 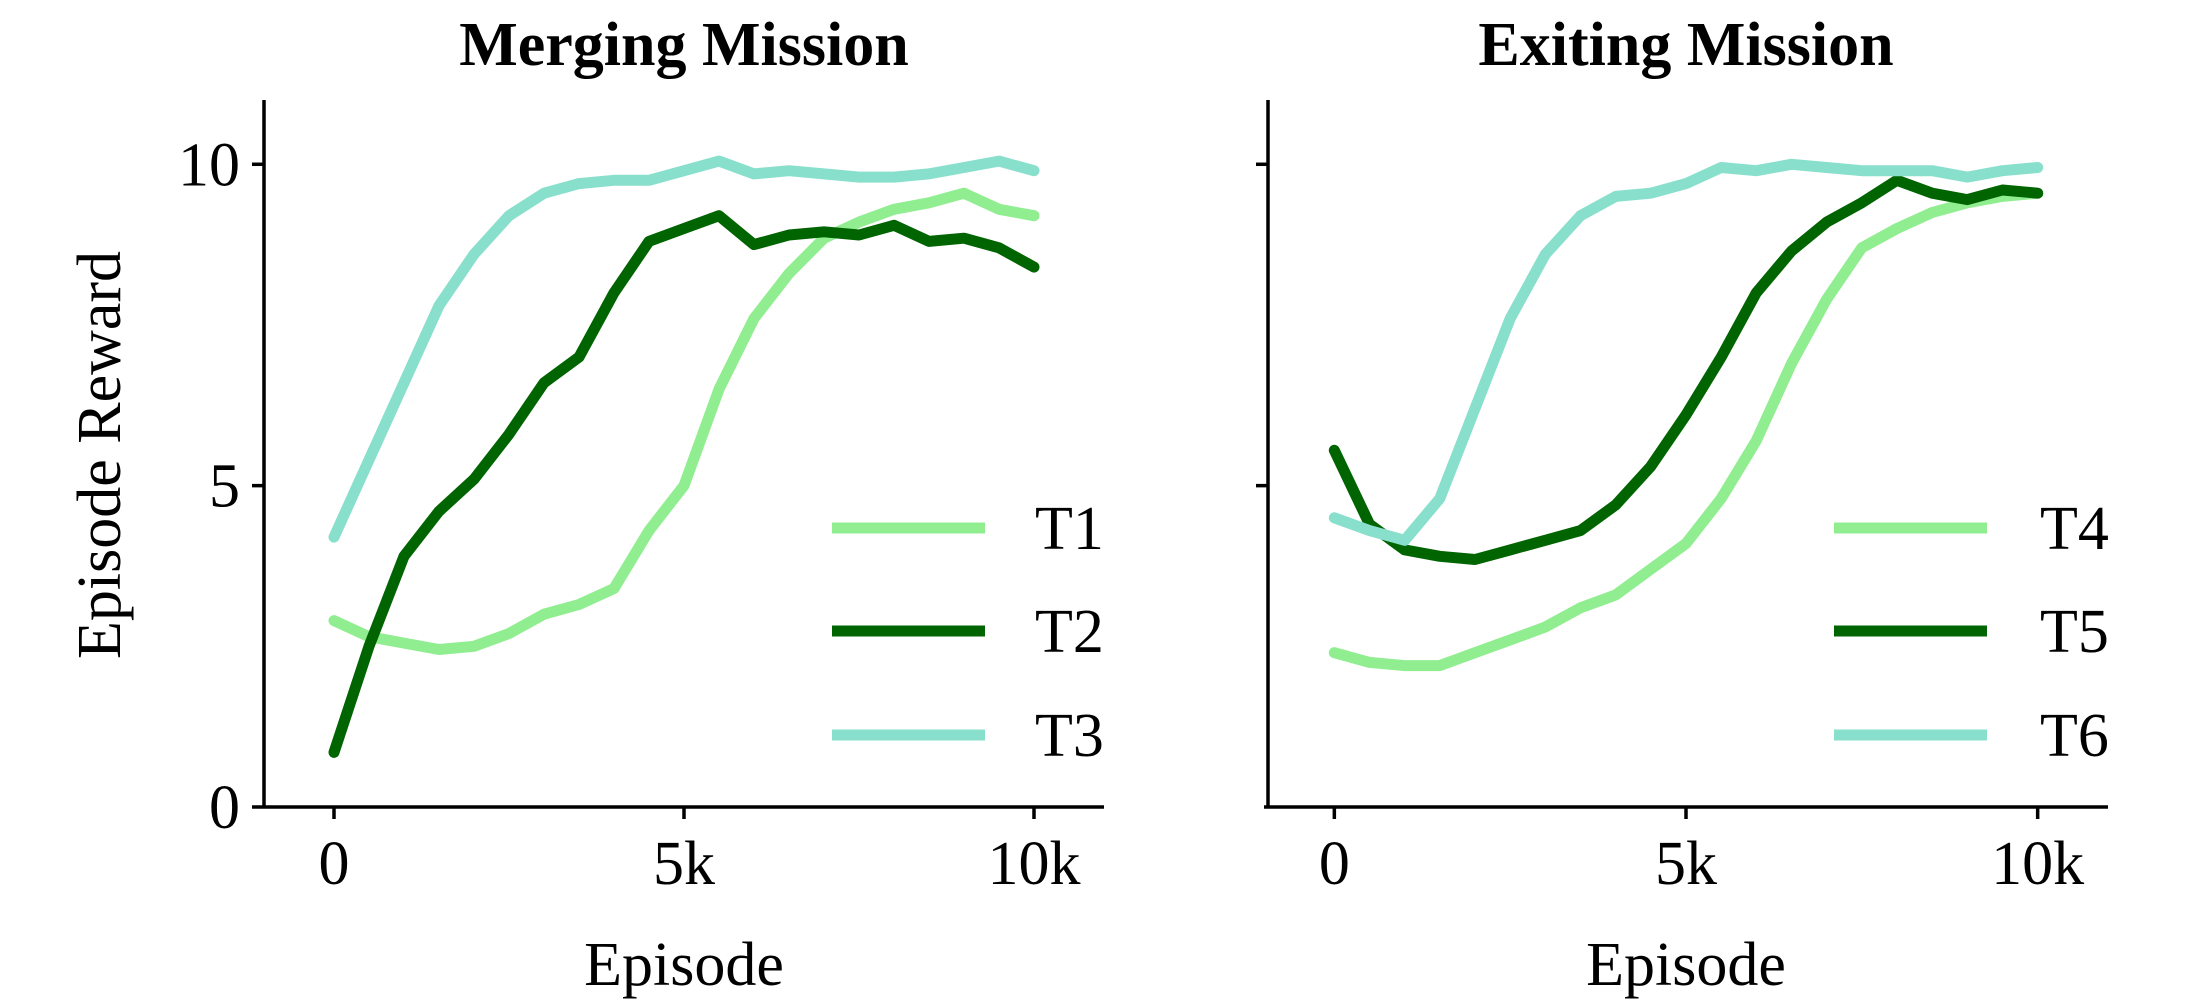 What do you see at coordinates (1971, 632) in the screenshot?
I see `legend: T4 T5 T6` at bounding box center [1971, 632].